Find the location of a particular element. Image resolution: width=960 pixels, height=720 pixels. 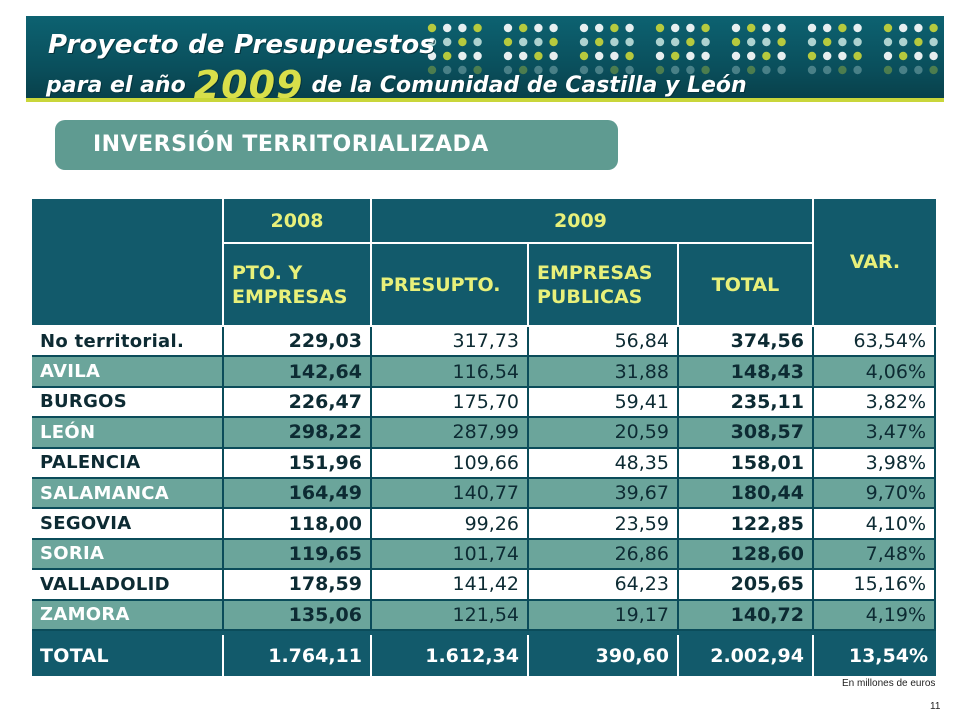

table-cell-total: 158,01 is located at coordinates (746, 463).